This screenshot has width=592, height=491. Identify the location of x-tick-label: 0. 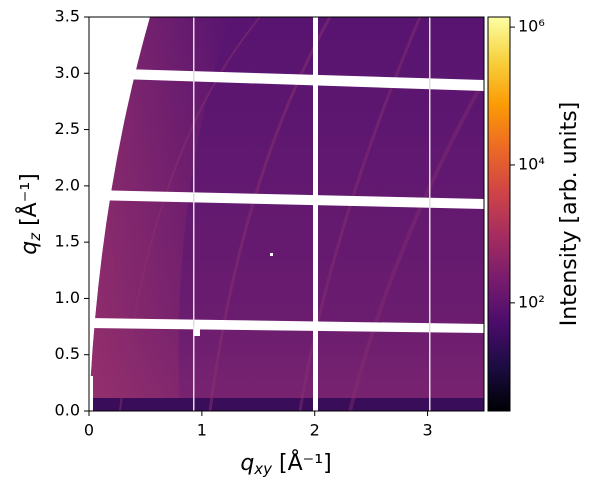
(89, 430).